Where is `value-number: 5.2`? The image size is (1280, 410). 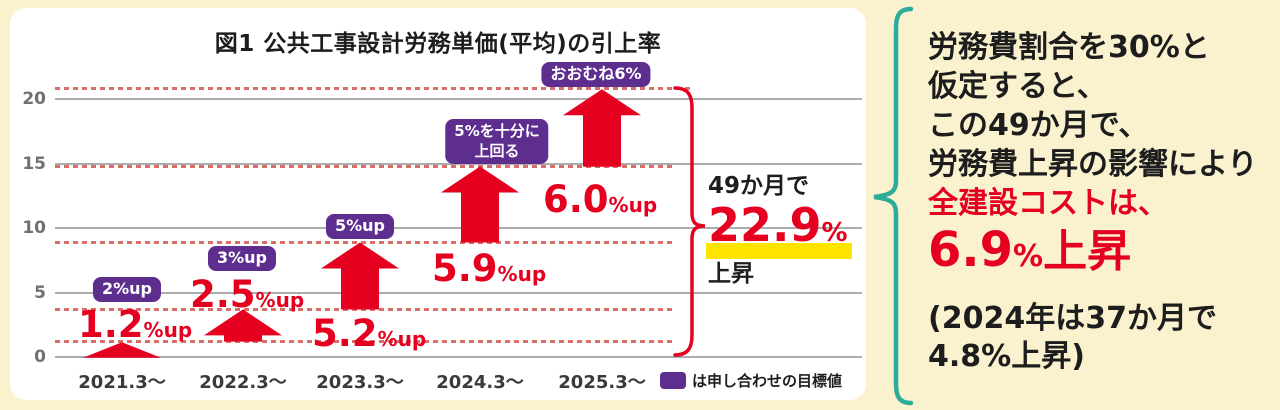 value-number: 5.2 is located at coordinates (345, 333).